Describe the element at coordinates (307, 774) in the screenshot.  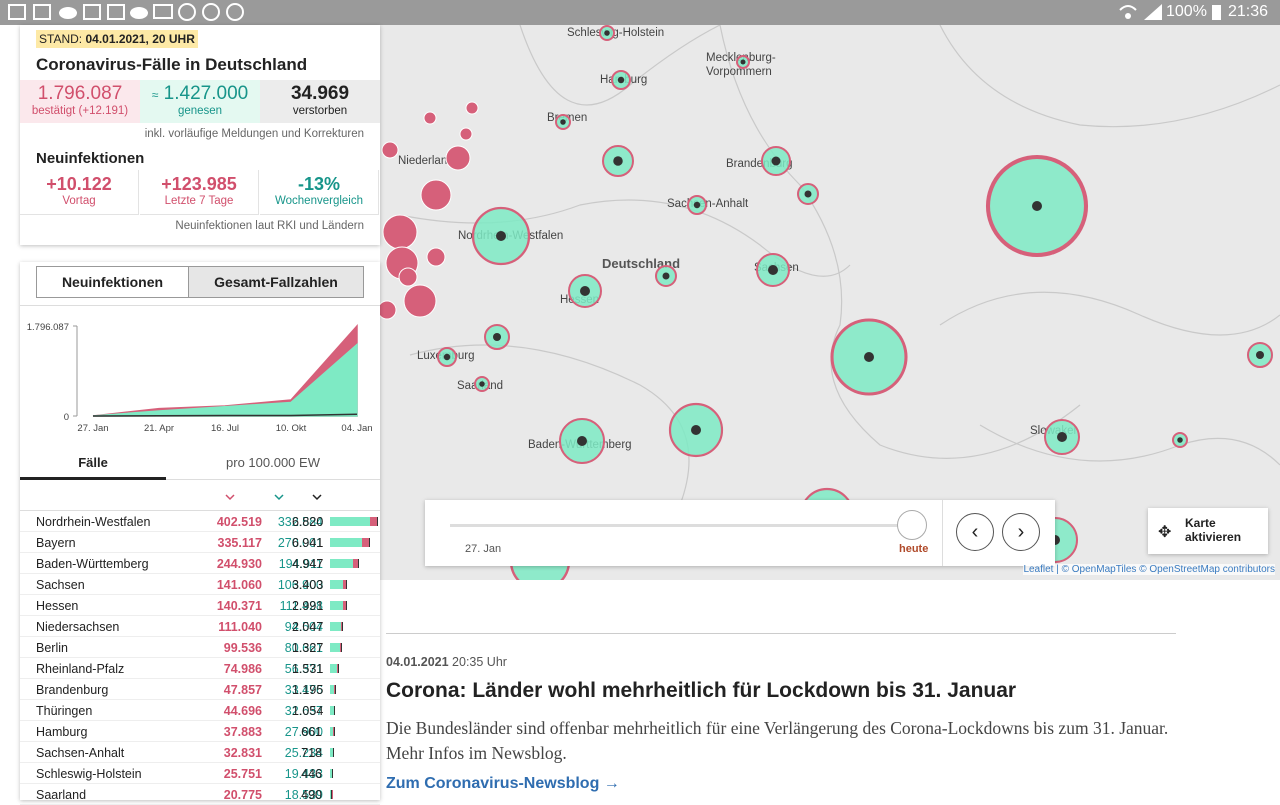
I see `deaths-cell: 446` at that location.